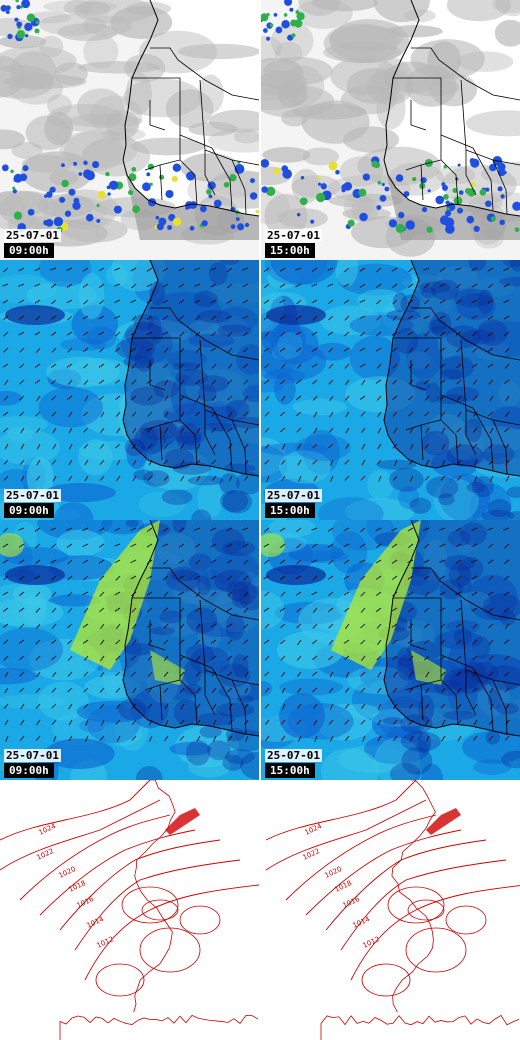 This screenshot has width=520, height=1040. I want to click on wind-high-panel-0900: 25-07-01 09:00h, so click(129, 650).